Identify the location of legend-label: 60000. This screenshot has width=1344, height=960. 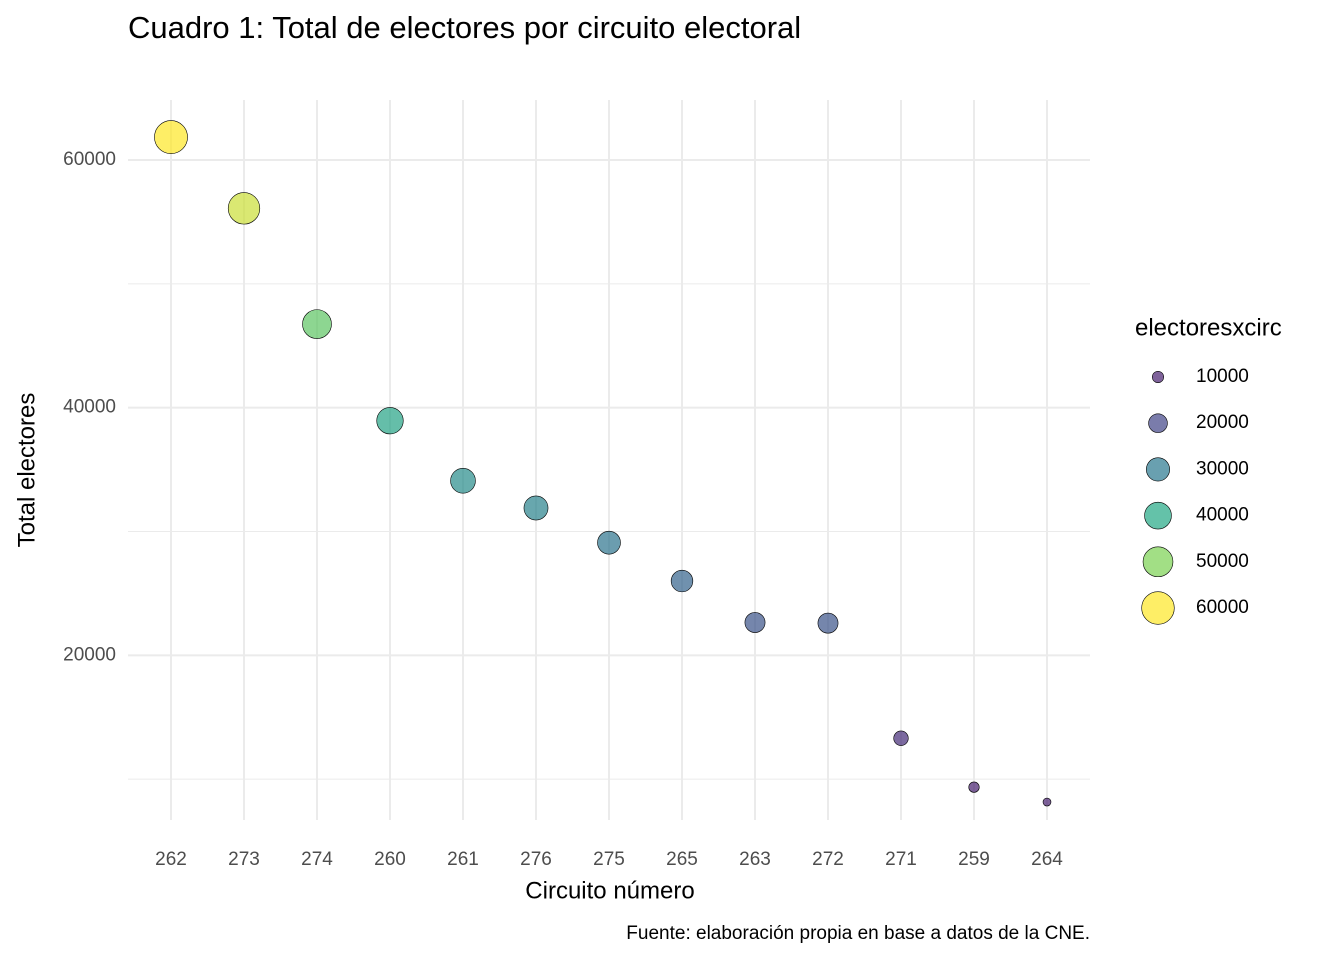
(1222, 607).